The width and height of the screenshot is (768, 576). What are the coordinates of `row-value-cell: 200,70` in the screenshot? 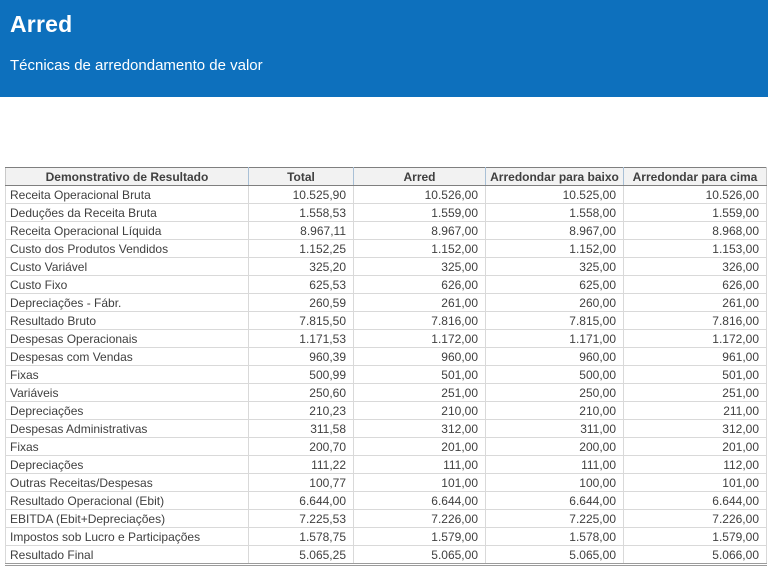 It's located at (301, 446).